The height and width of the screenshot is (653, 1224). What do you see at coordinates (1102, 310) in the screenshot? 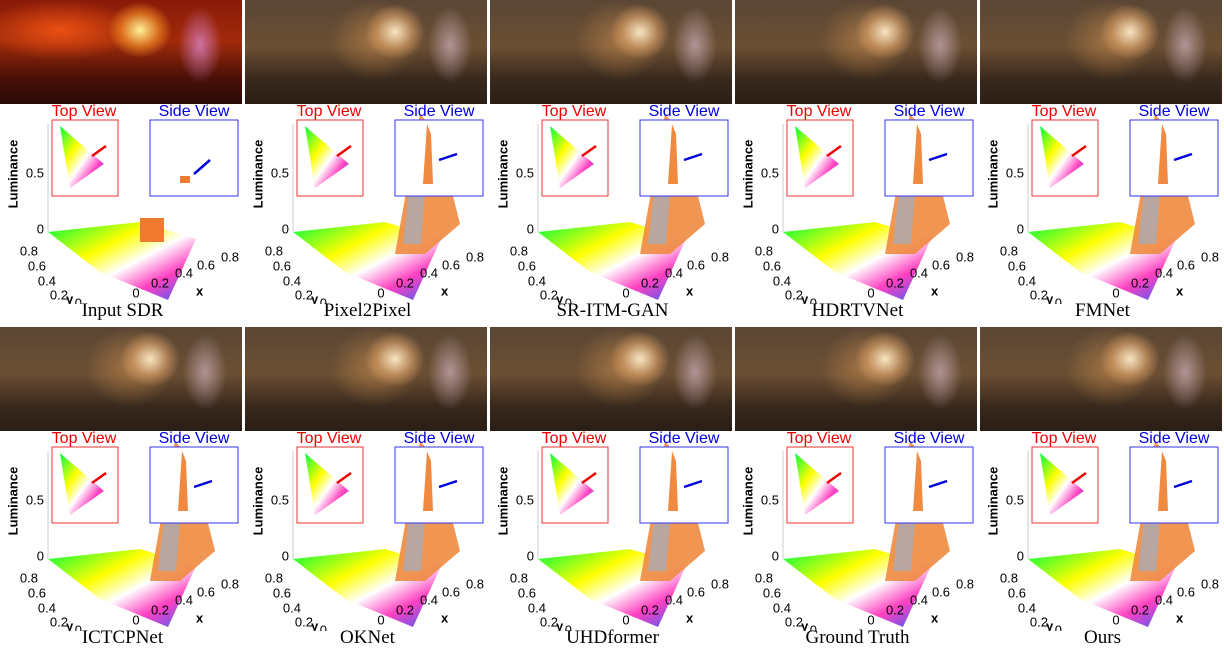
I see `method-label: FMNet` at bounding box center [1102, 310].